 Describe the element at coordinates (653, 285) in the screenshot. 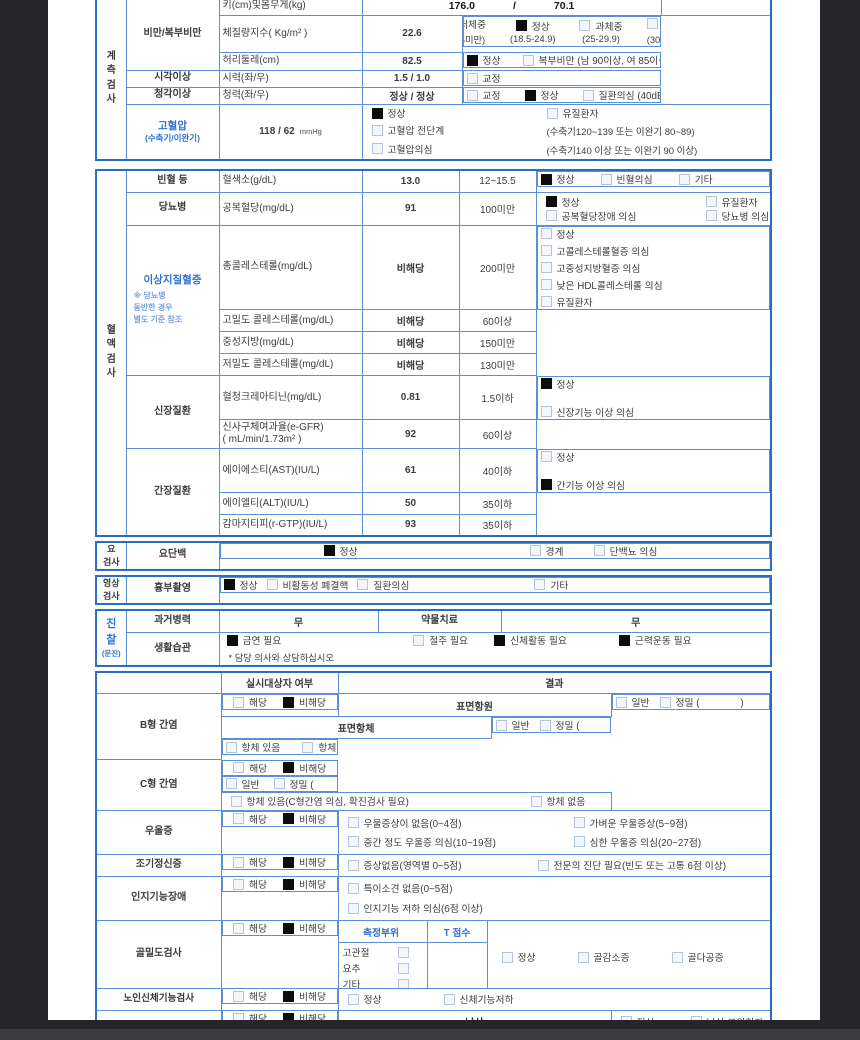

I see `checkbox-unchecked: 낮은 HDL콜레스테롤 의심` at that location.